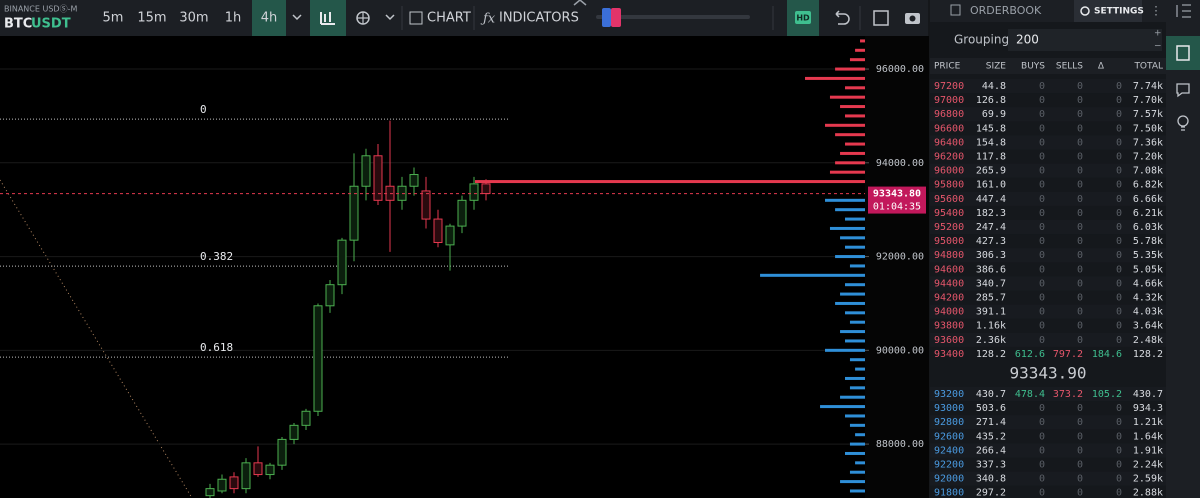 This screenshot has width=1200, height=498. Describe the element at coordinates (803, 17) in the screenshot. I see `hd-badge` at that location.